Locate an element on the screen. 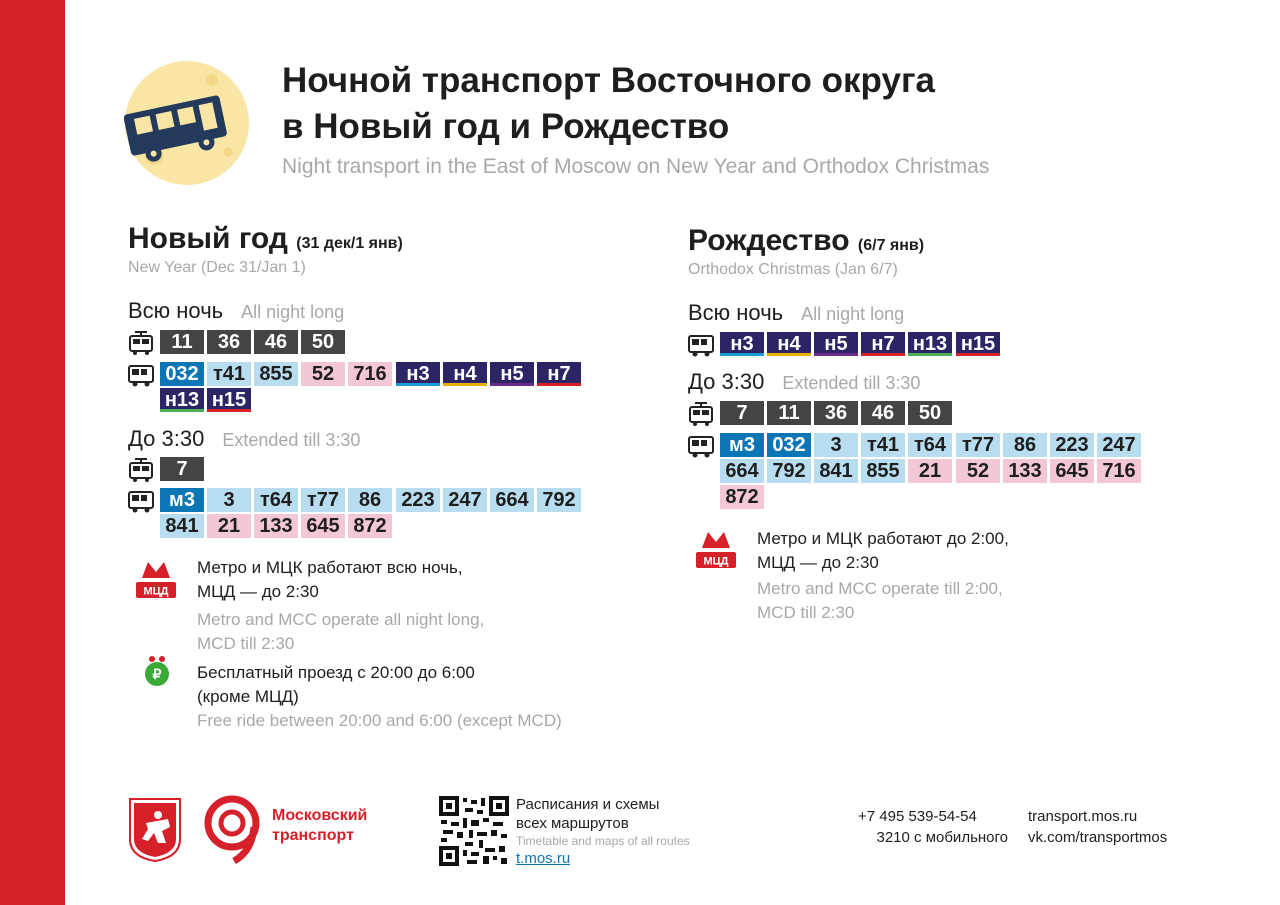 The height and width of the screenshot is (905, 1280). route-chip: н7 is located at coordinates (559, 374).